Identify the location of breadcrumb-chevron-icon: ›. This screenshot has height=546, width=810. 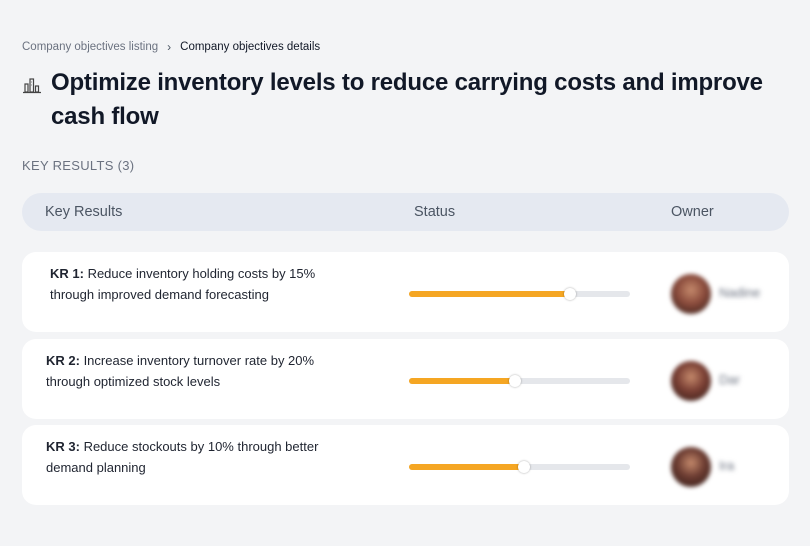
(169, 47).